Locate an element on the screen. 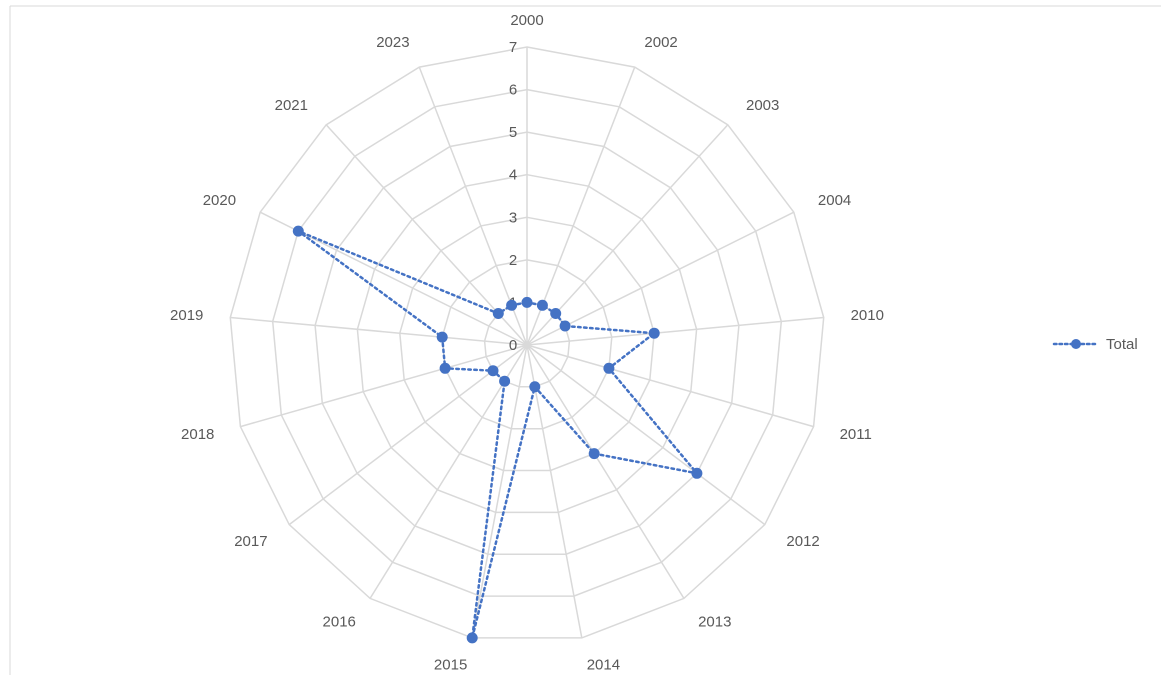 This screenshot has width=1161, height=675. data-point-2019 is located at coordinates (442, 337).